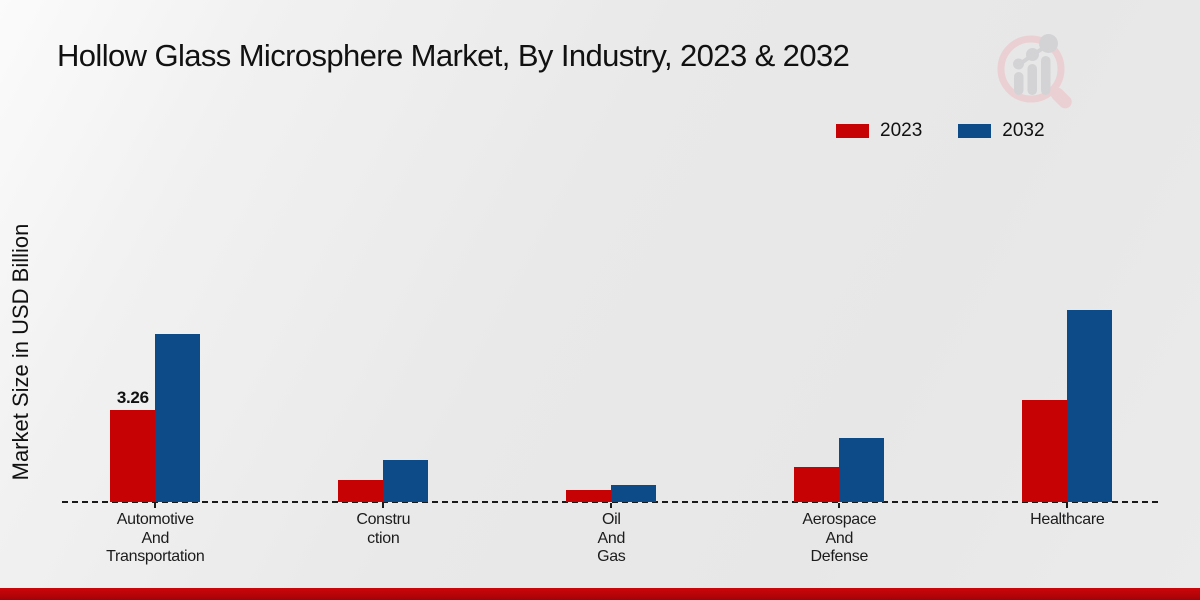  I want to click on bar-2023-aerospace-and-defense, so click(817, 484).